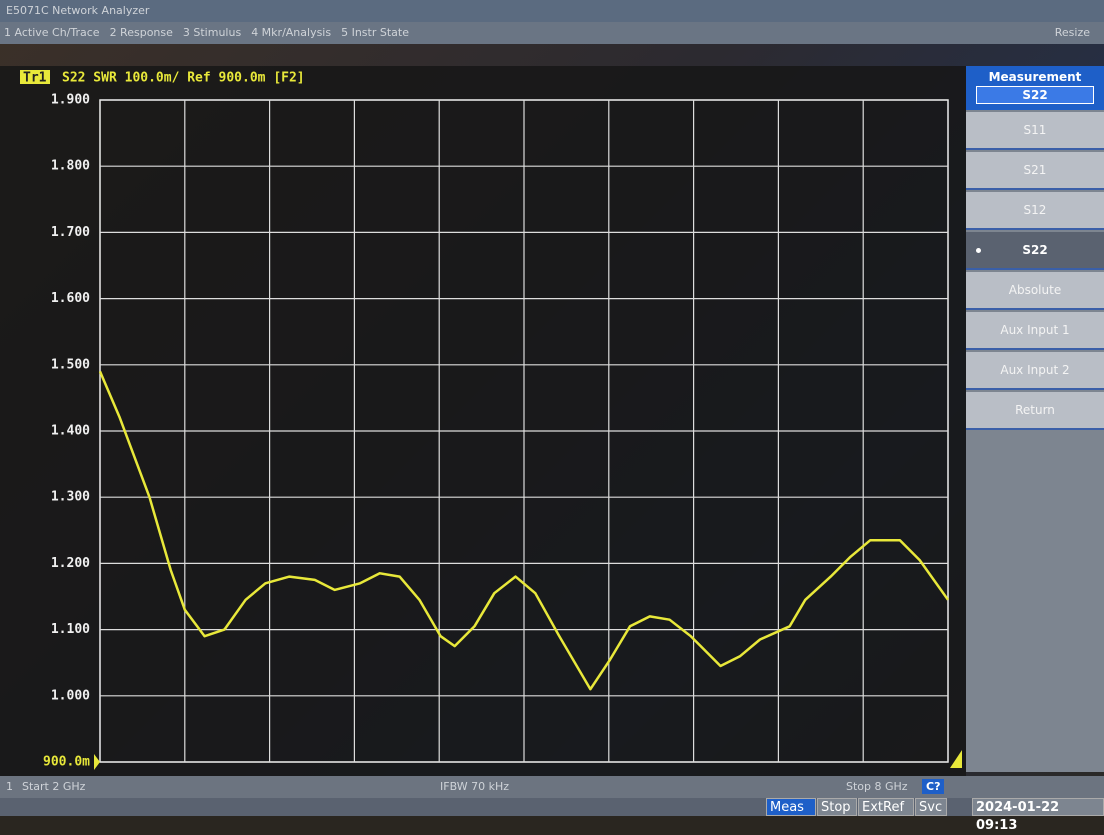  Describe the element at coordinates (1035, 211) in the screenshot. I see `softkey: S12` at that location.